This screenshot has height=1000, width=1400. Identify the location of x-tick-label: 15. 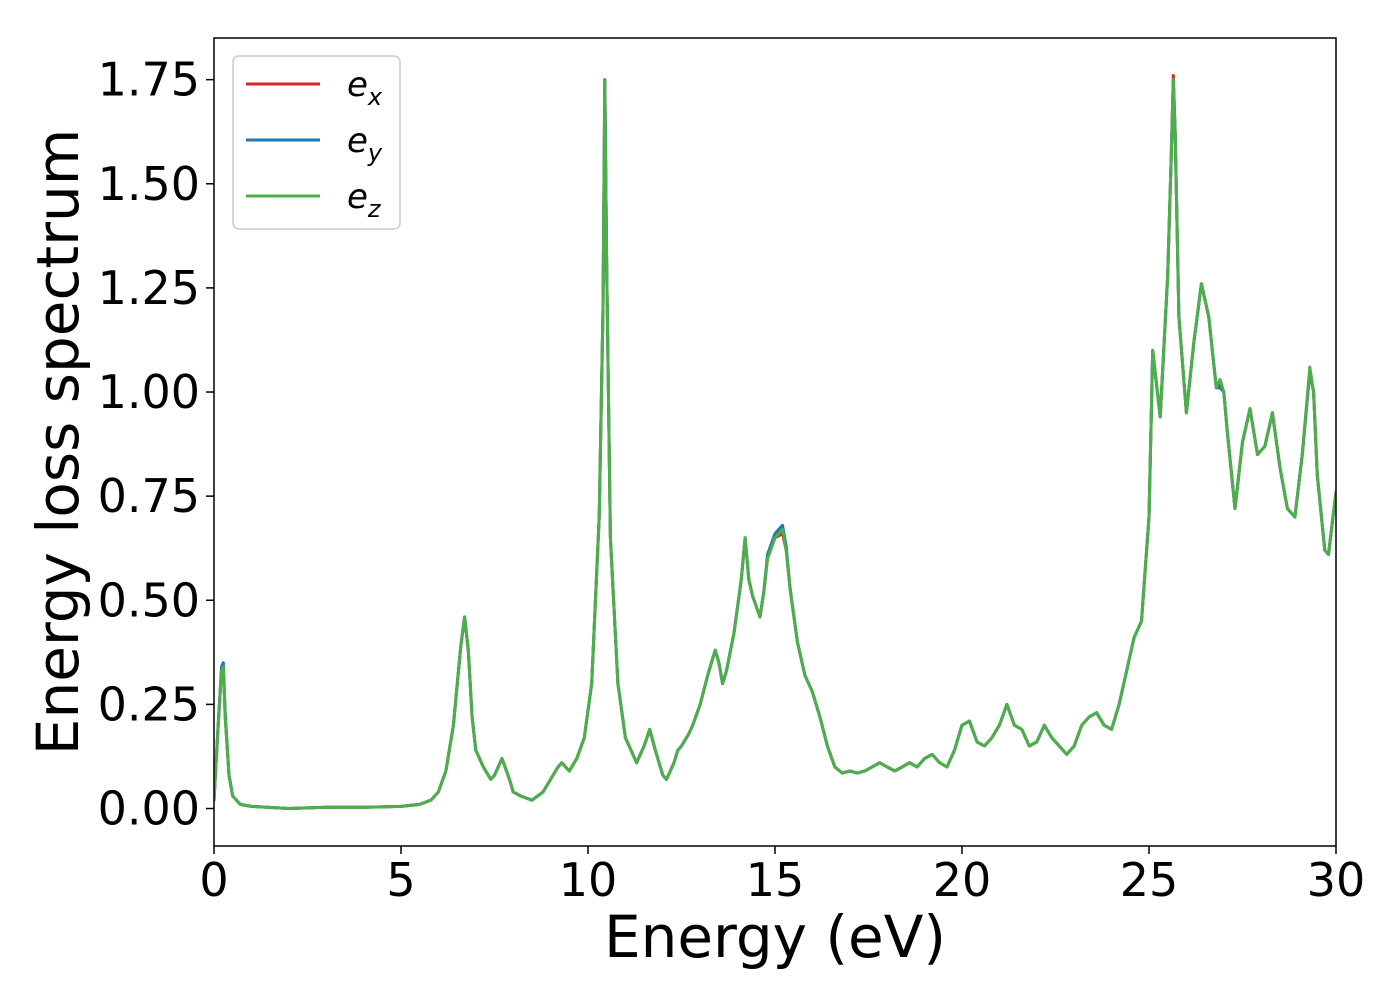
(775, 880).